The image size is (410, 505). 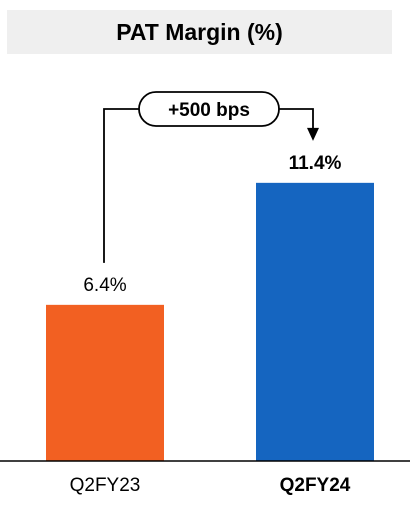 What do you see at coordinates (315, 485) in the screenshot?
I see `category-label-q2fy24: Q2FY24` at bounding box center [315, 485].